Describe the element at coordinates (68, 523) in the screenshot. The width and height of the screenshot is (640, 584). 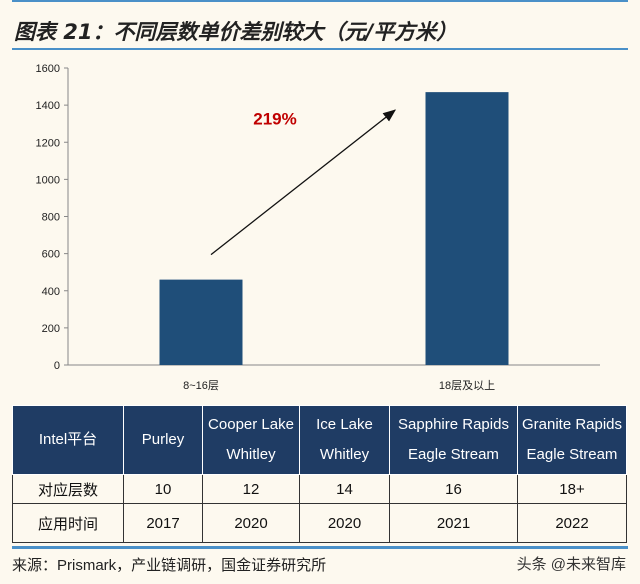
I see `table-cell: 应用时间` at that location.